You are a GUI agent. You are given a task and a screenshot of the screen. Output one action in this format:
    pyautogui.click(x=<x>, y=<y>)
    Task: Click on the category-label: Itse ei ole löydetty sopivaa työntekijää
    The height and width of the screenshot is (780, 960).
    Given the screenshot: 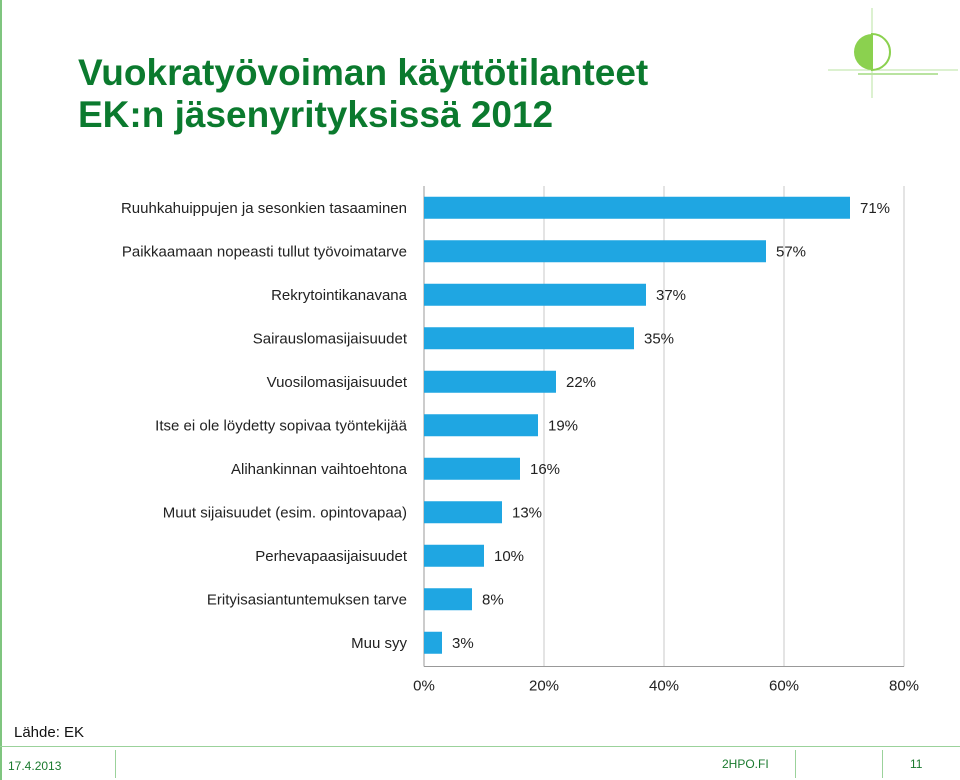 What is the action you would take?
    pyautogui.click(x=281, y=425)
    